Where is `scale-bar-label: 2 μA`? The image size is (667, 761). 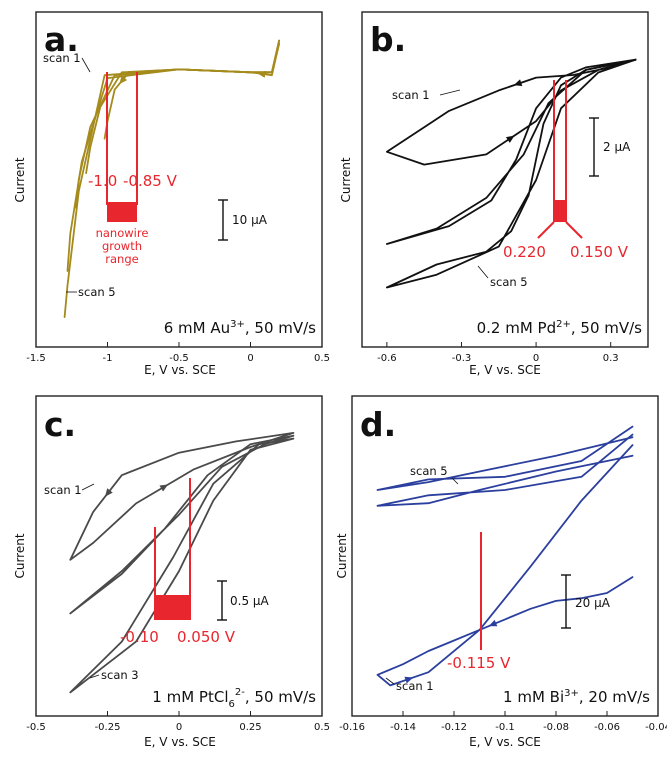
scale-bar-label: 2 μA is located at coordinates (617, 147).